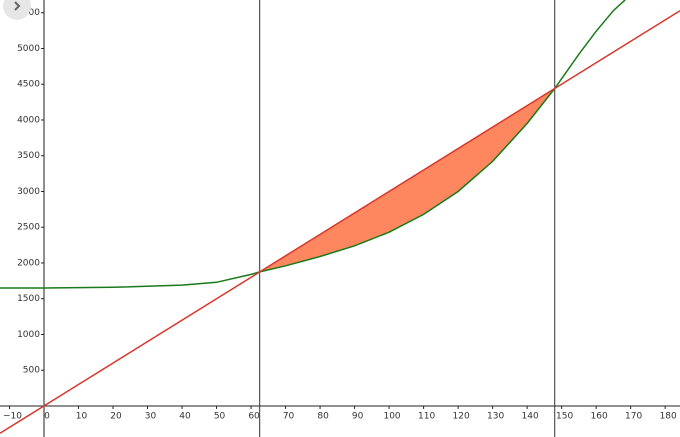 This screenshot has height=437, width=680. What do you see at coordinates (28, 299) in the screenshot?
I see `y-tick-label: 1500` at bounding box center [28, 299].